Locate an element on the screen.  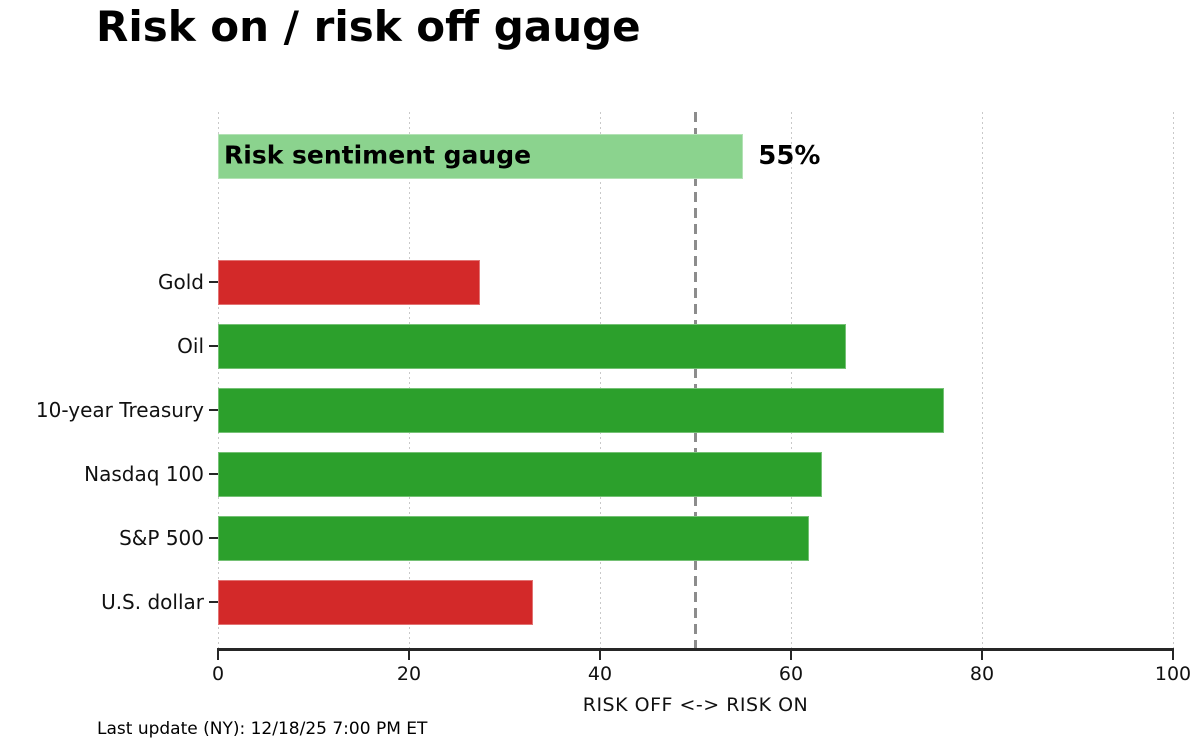
bar-u-s-dollar is located at coordinates (376, 602).